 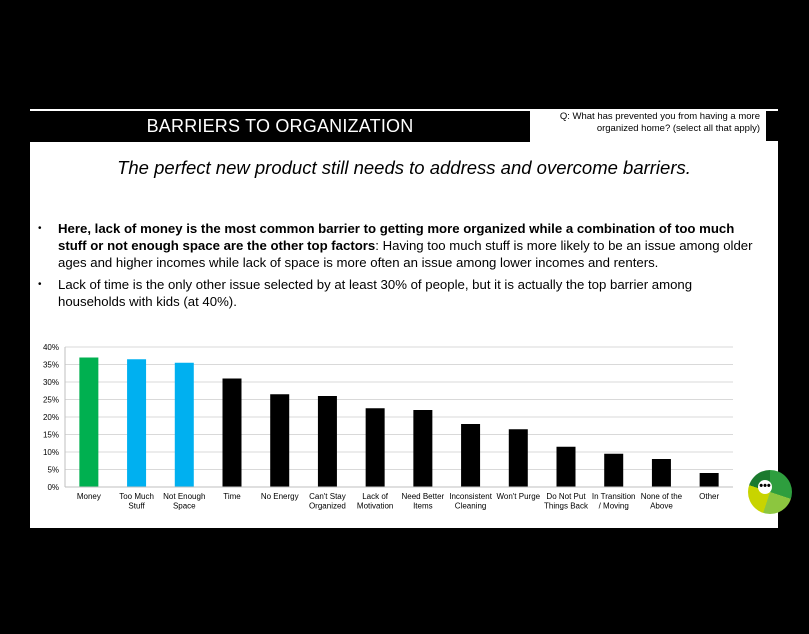 I want to click on bar-need-better-items, so click(x=423, y=448).